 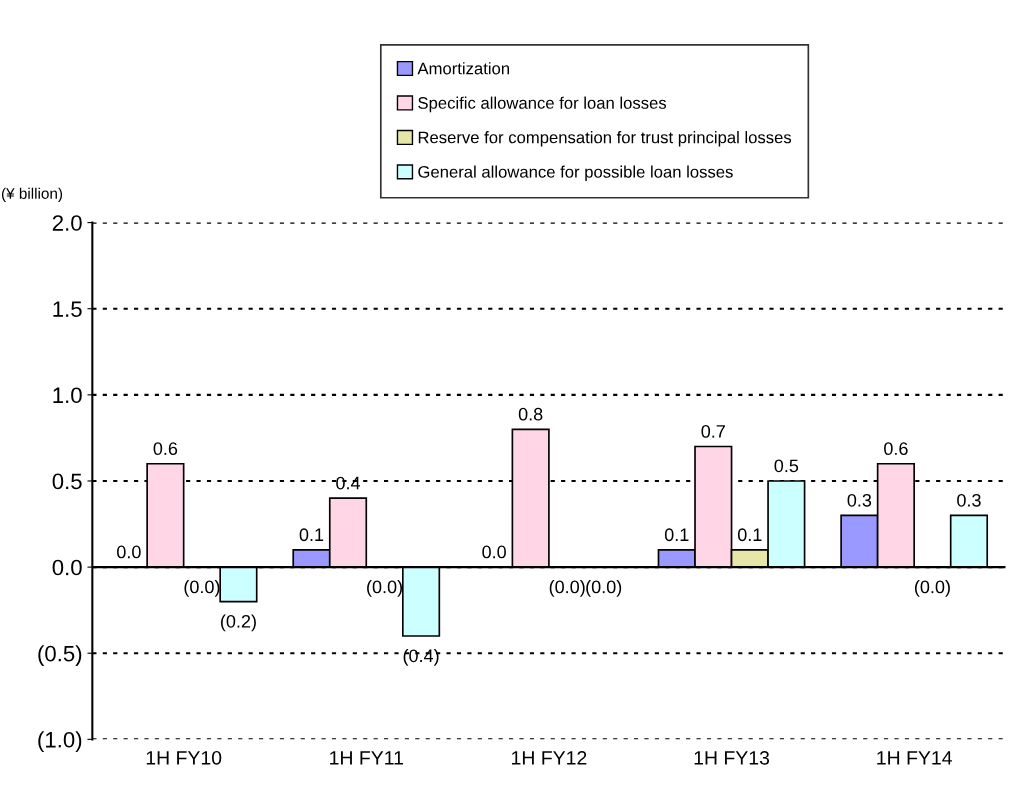 I want to click on x-tick-label: 1H FY12, so click(x=549, y=757).